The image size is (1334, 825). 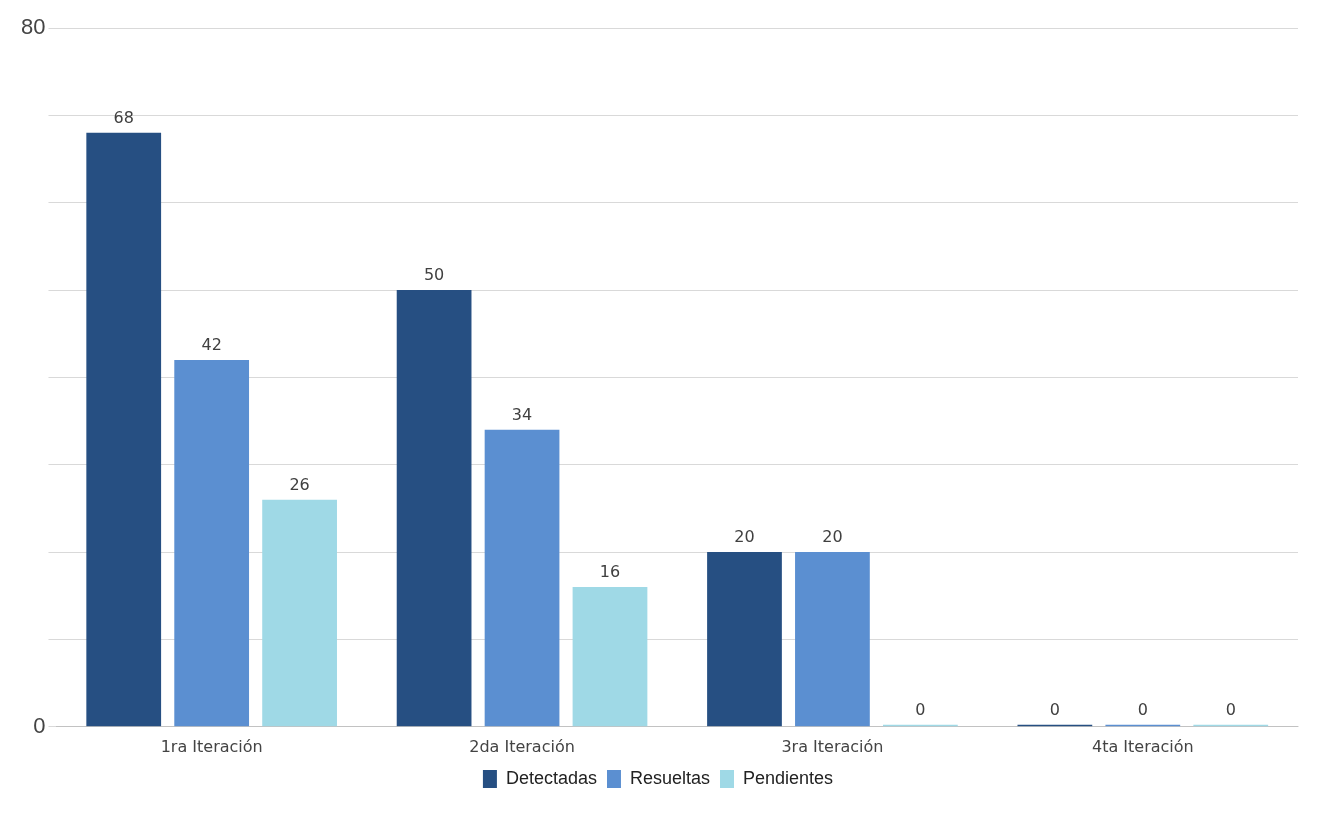 What do you see at coordinates (788, 777) in the screenshot?
I see `legend-label: Pendientes` at bounding box center [788, 777].